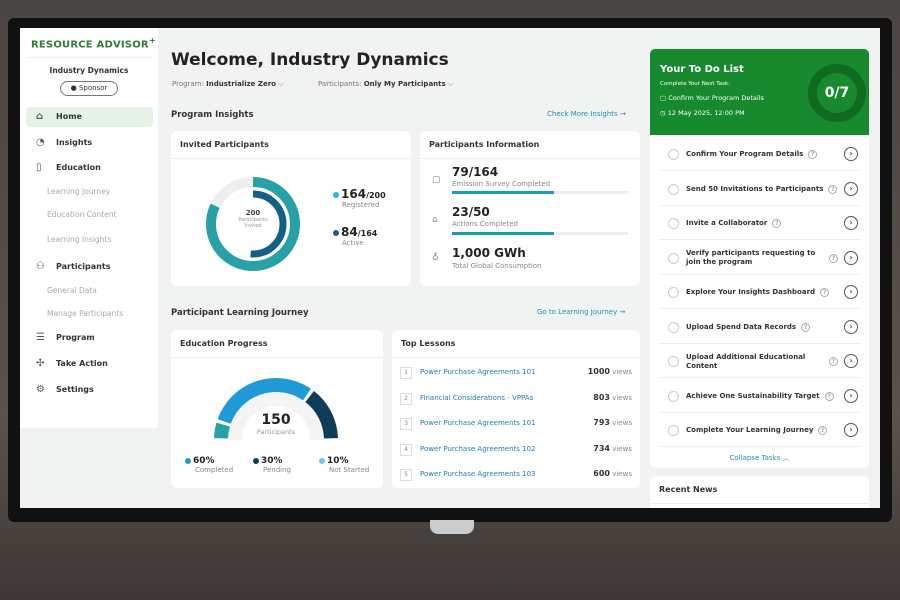 The height and width of the screenshot is (600, 900). I want to click on todo-task: Upload Spend Data Records? ›, so click(760, 327).